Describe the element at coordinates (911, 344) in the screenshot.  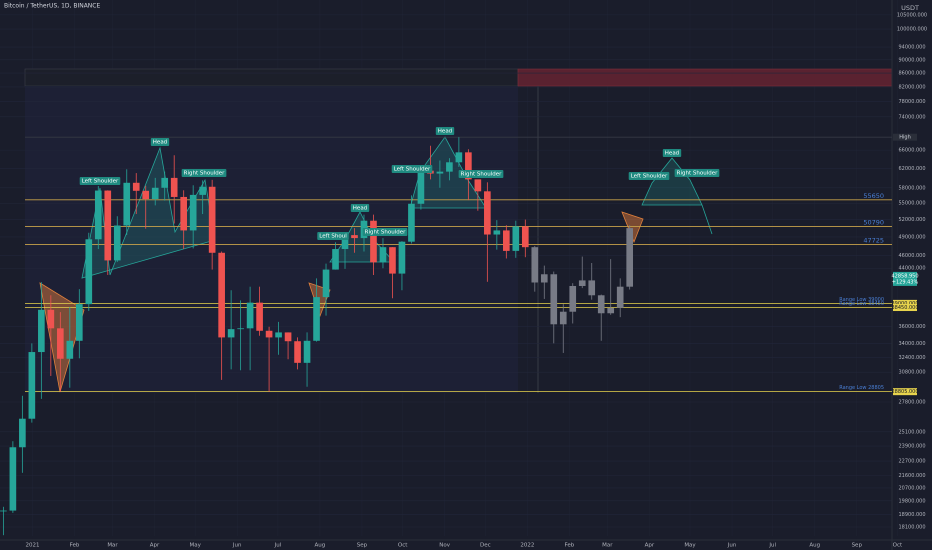
I see `y-tick-label: 34000.000` at that location.